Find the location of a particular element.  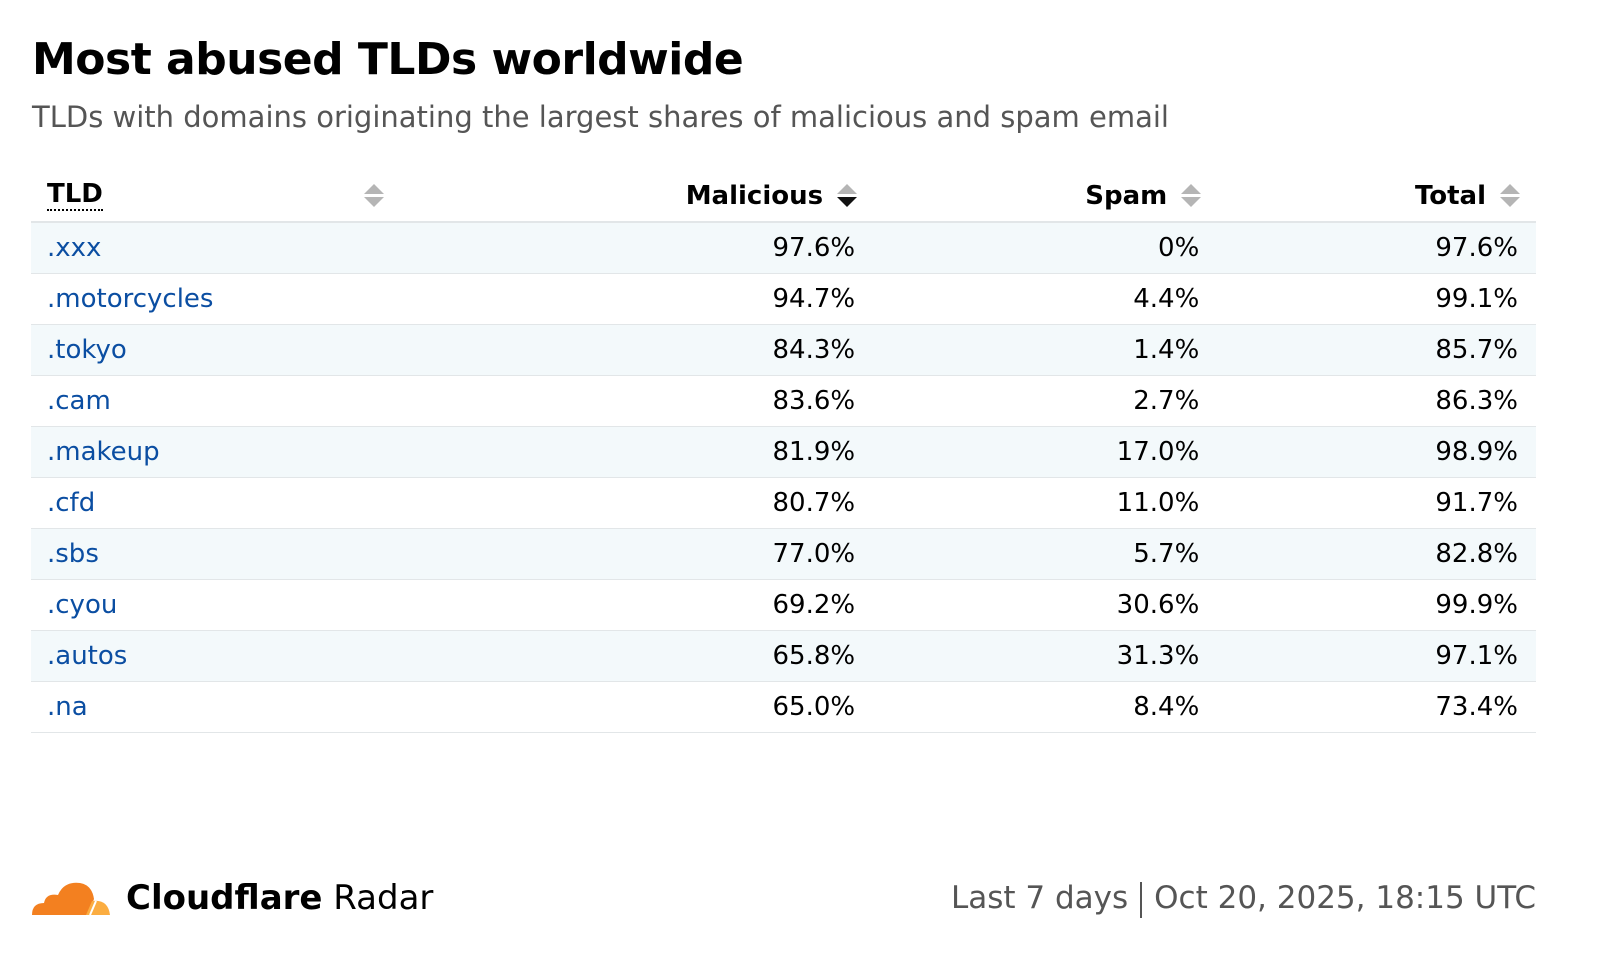

total-cell: 82.8% is located at coordinates (1376, 554).